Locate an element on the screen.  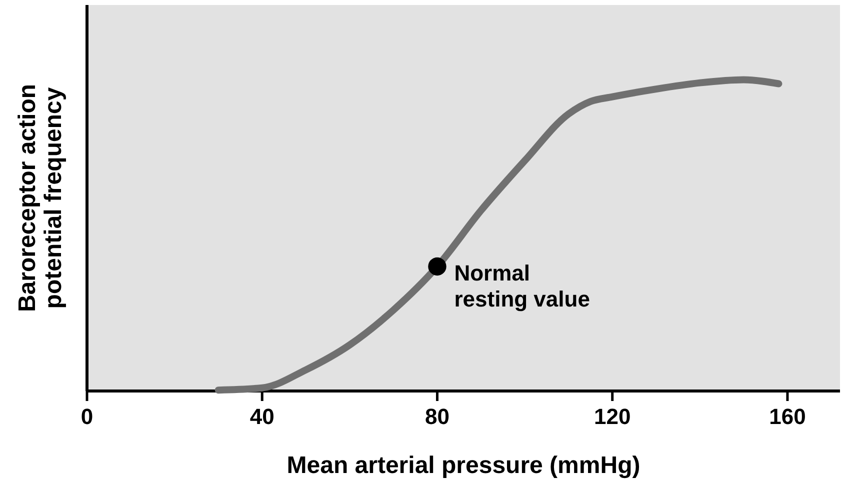
x-tick-label: 160 is located at coordinates (787, 416).